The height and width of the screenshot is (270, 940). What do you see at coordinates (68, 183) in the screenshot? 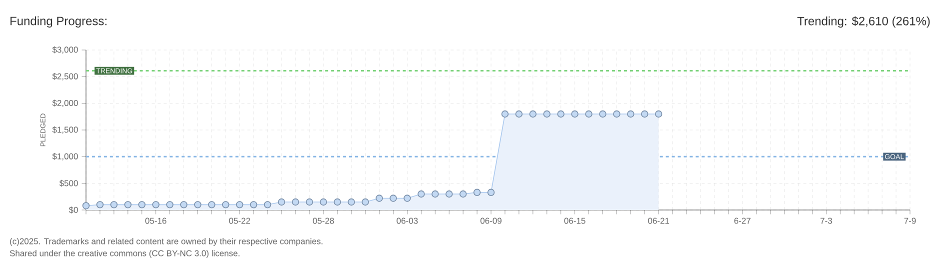
I see `y-tick-label: $500` at bounding box center [68, 183].